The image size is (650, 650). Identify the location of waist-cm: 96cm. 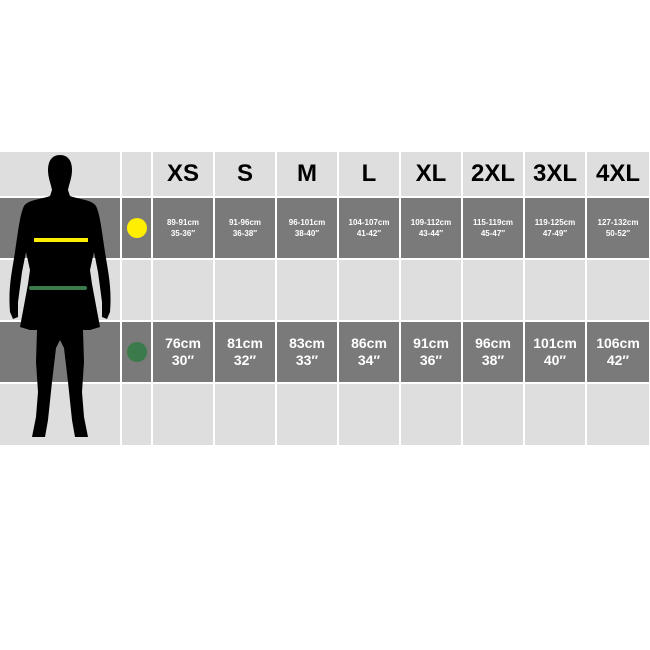
(493, 343).